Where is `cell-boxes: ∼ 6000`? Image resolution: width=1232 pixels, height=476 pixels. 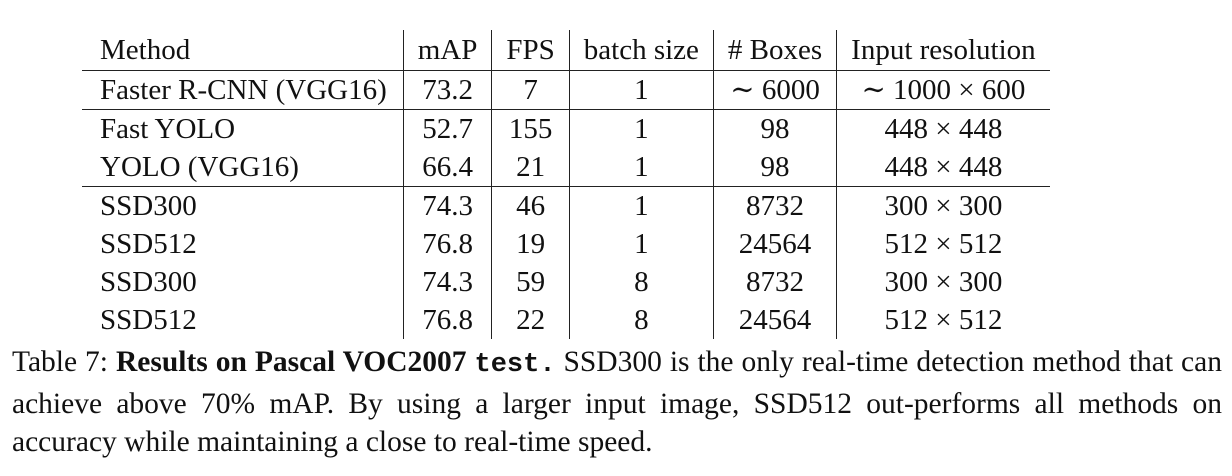
cell-boxes: ∼ 6000 is located at coordinates (775, 90).